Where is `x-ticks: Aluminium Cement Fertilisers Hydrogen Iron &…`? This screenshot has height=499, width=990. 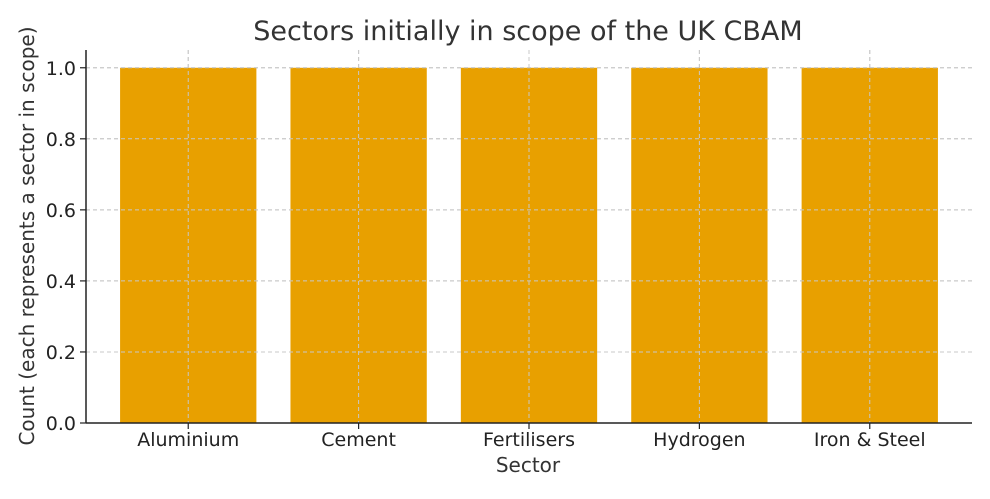
x-ticks: Aluminium Cement Fertilisers Hydrogen Iron &… is located at coordinates (531, 437).